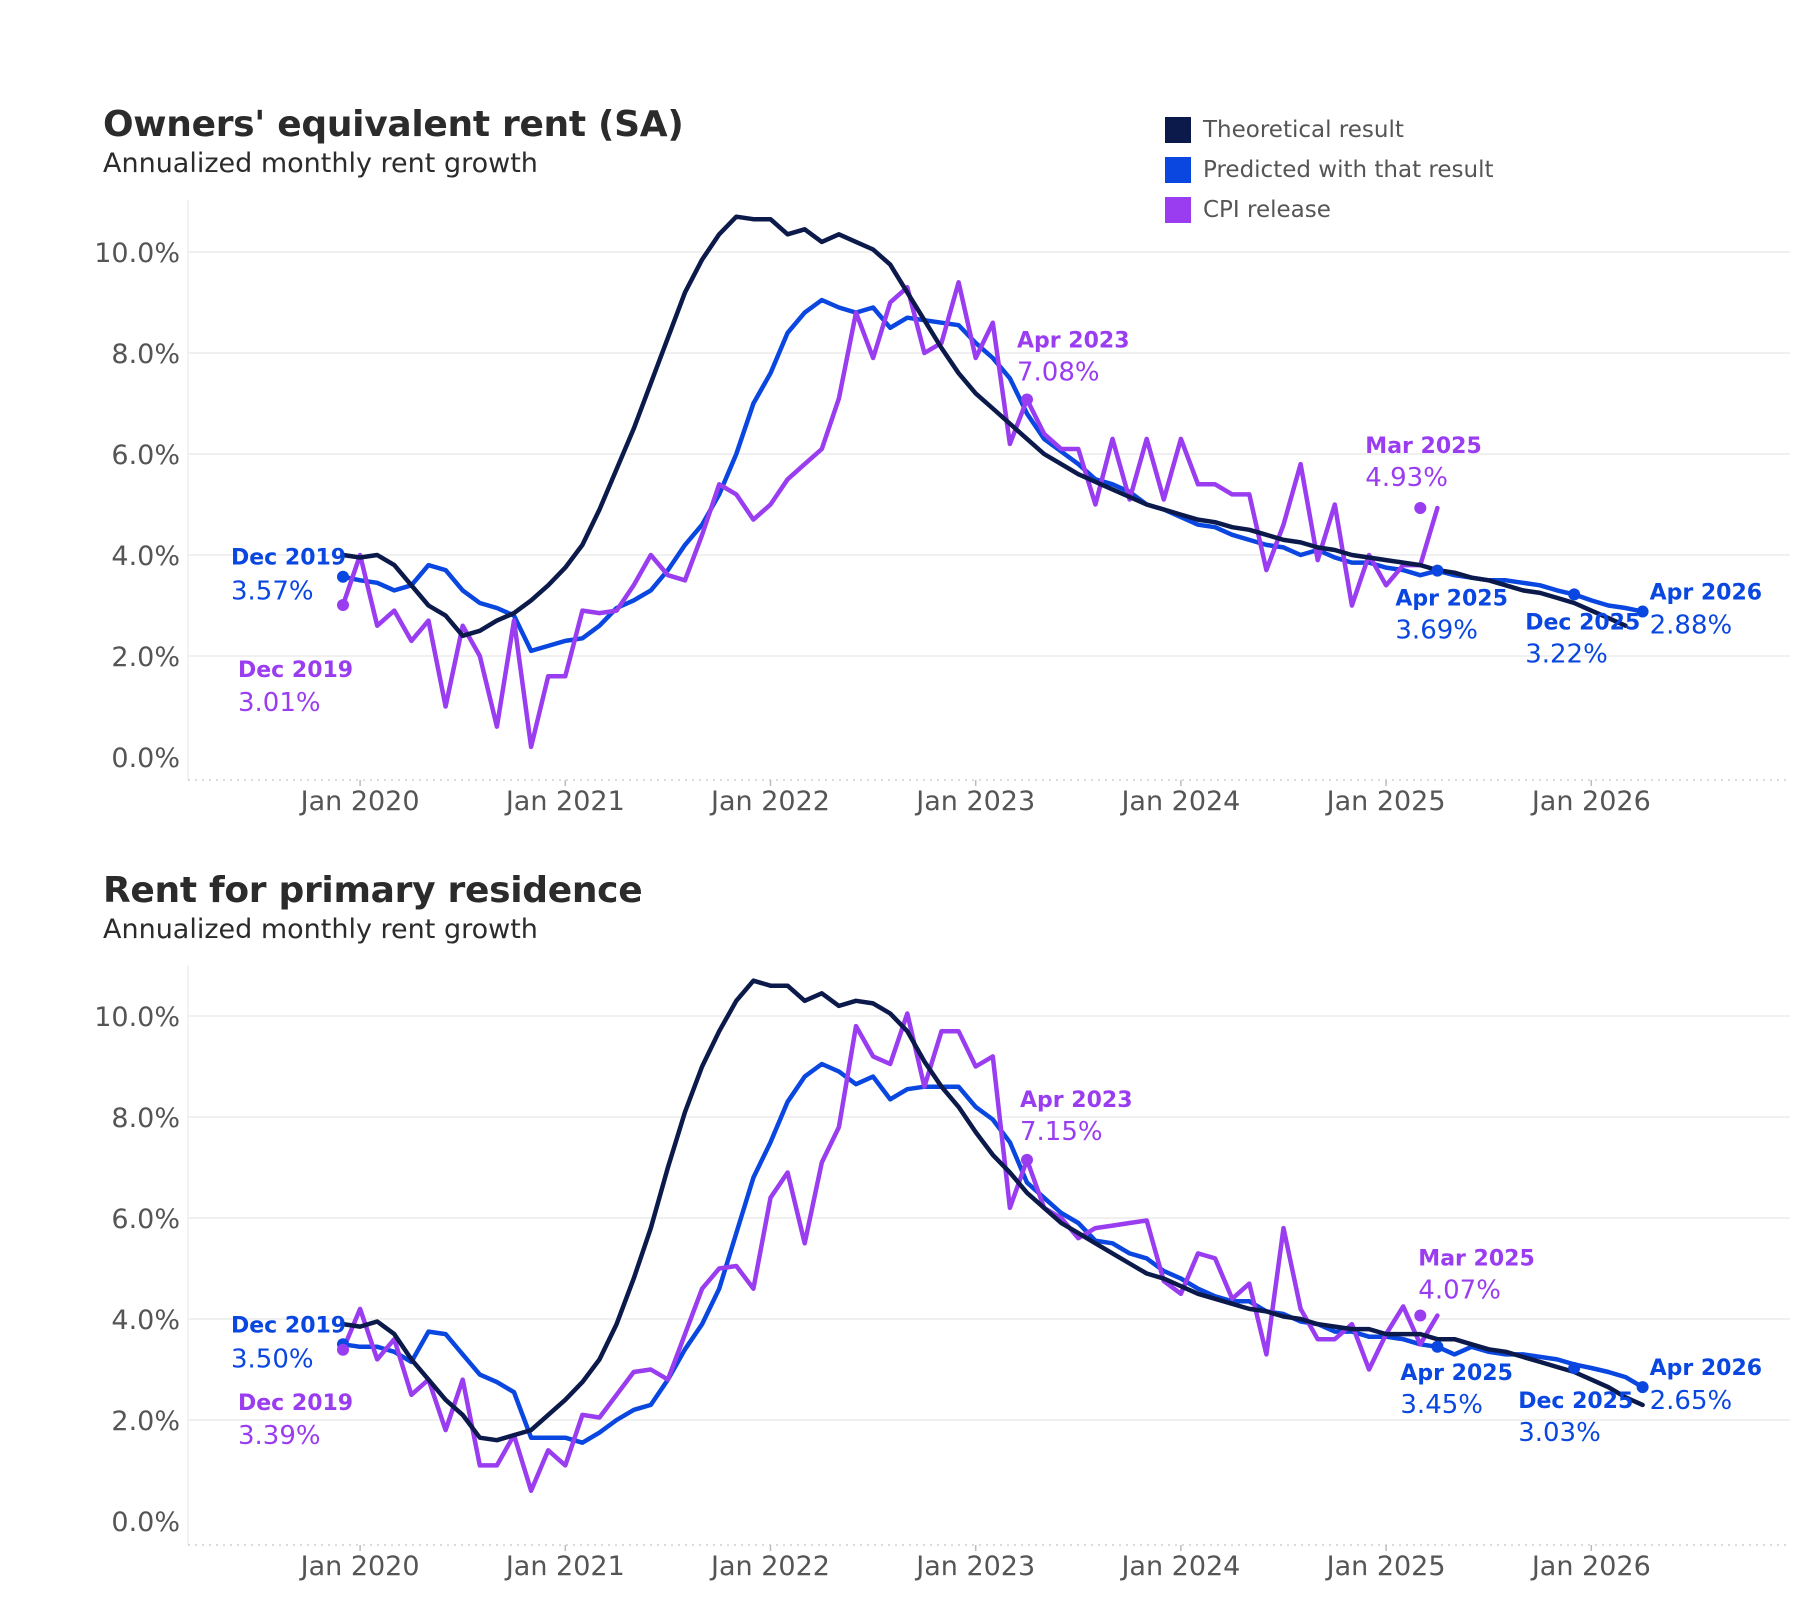 Image resolution: width=1800 pixels, height=1620 pixels. What do you see at coordinates (1691, 1401) in the screenshot?
I see `annotation-value: 2.65%` at bounding box center [1691, 1401].